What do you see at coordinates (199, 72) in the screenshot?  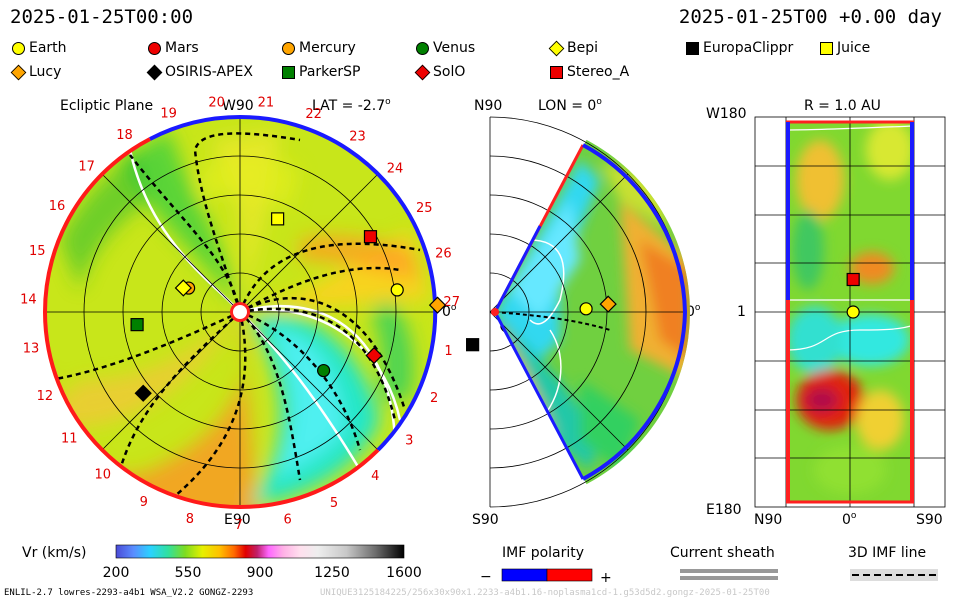 I see `legend-item-osiris-apex: OSIRIS-APEX` at bounding box center [199, 72].